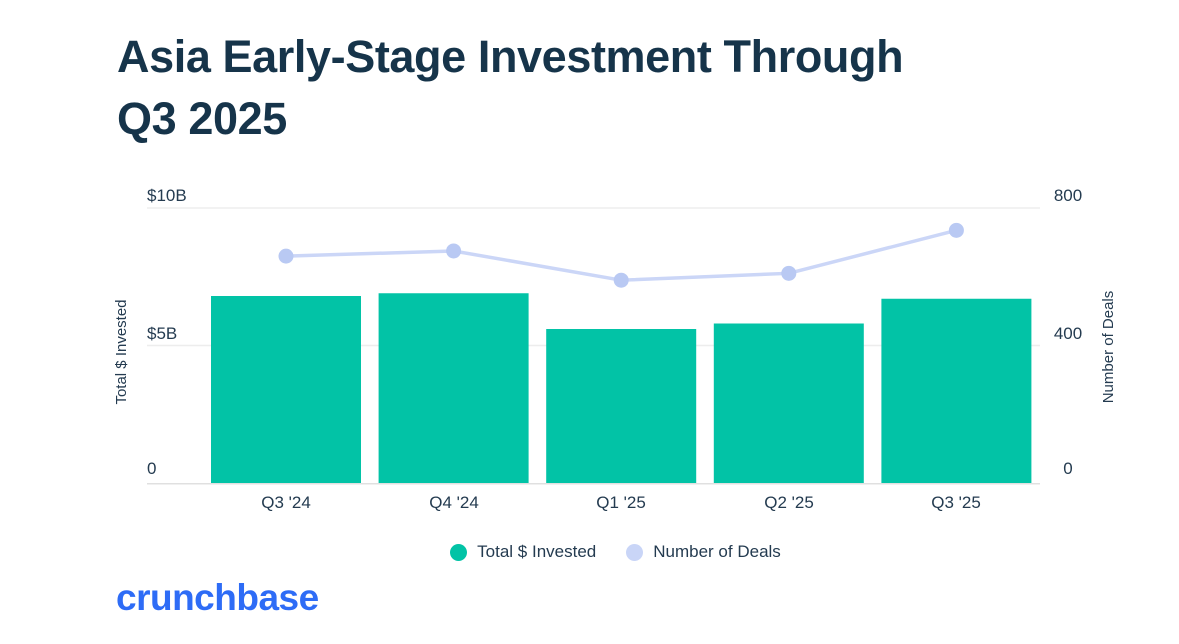  Describe the element at coordinates (621, 502) in the screenshot. I see `x-label-q1-25: Q1 '25` at that location.